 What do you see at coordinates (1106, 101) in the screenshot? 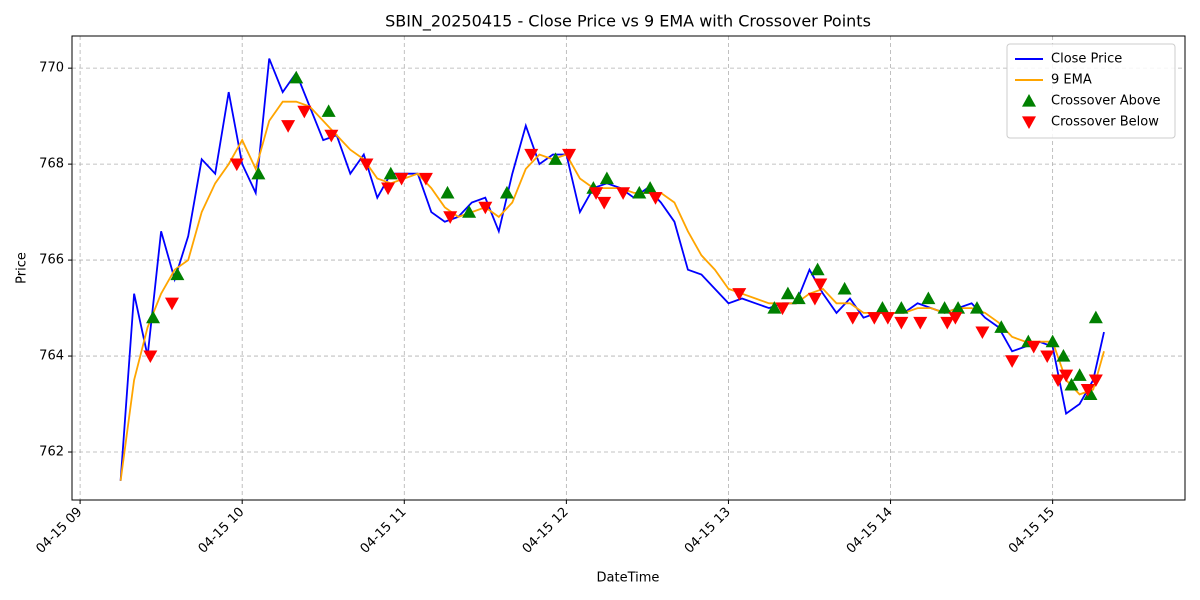
I see `legend-label: Crossover Above` at bounding box center [1106, 101].